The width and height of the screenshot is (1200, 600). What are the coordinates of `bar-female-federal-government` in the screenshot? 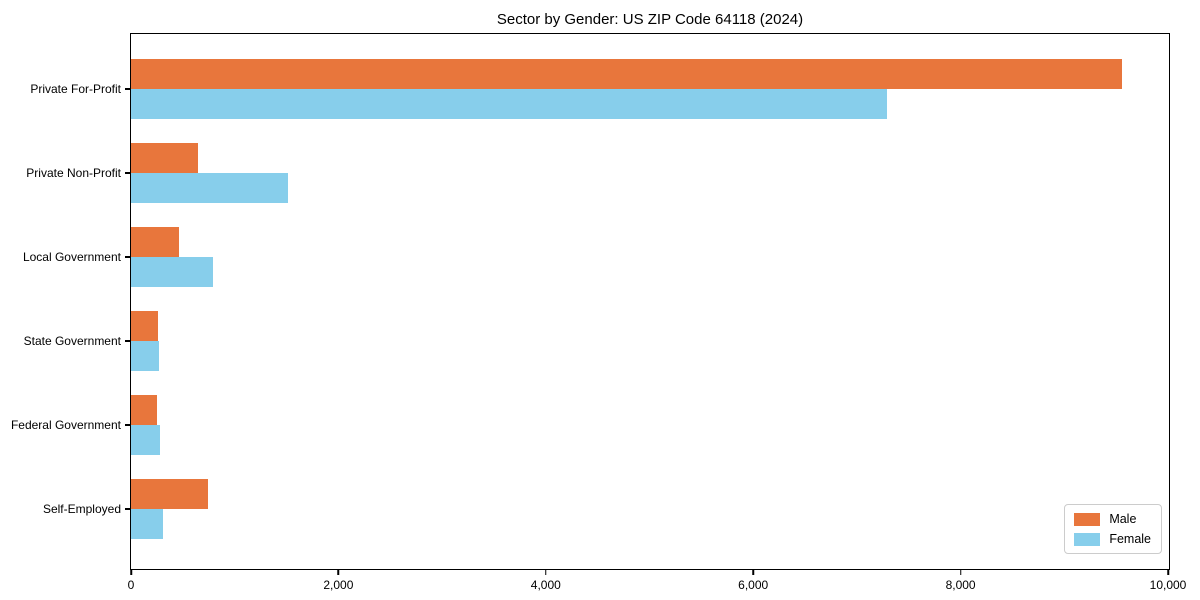 It's located at (146, 440).